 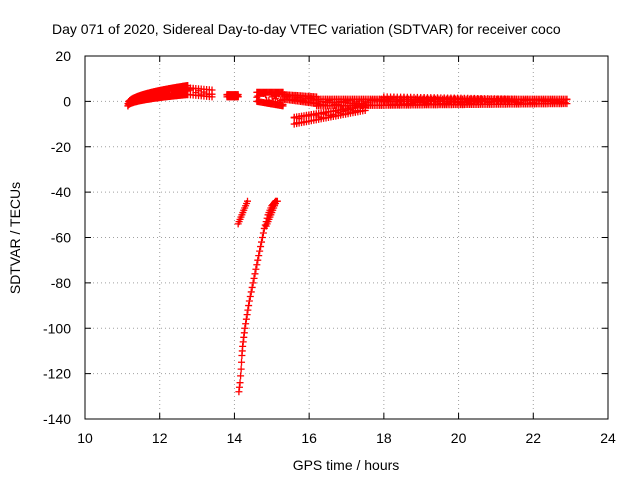 I want to click on x-tick-label: 22, so click(x=533, y=438).